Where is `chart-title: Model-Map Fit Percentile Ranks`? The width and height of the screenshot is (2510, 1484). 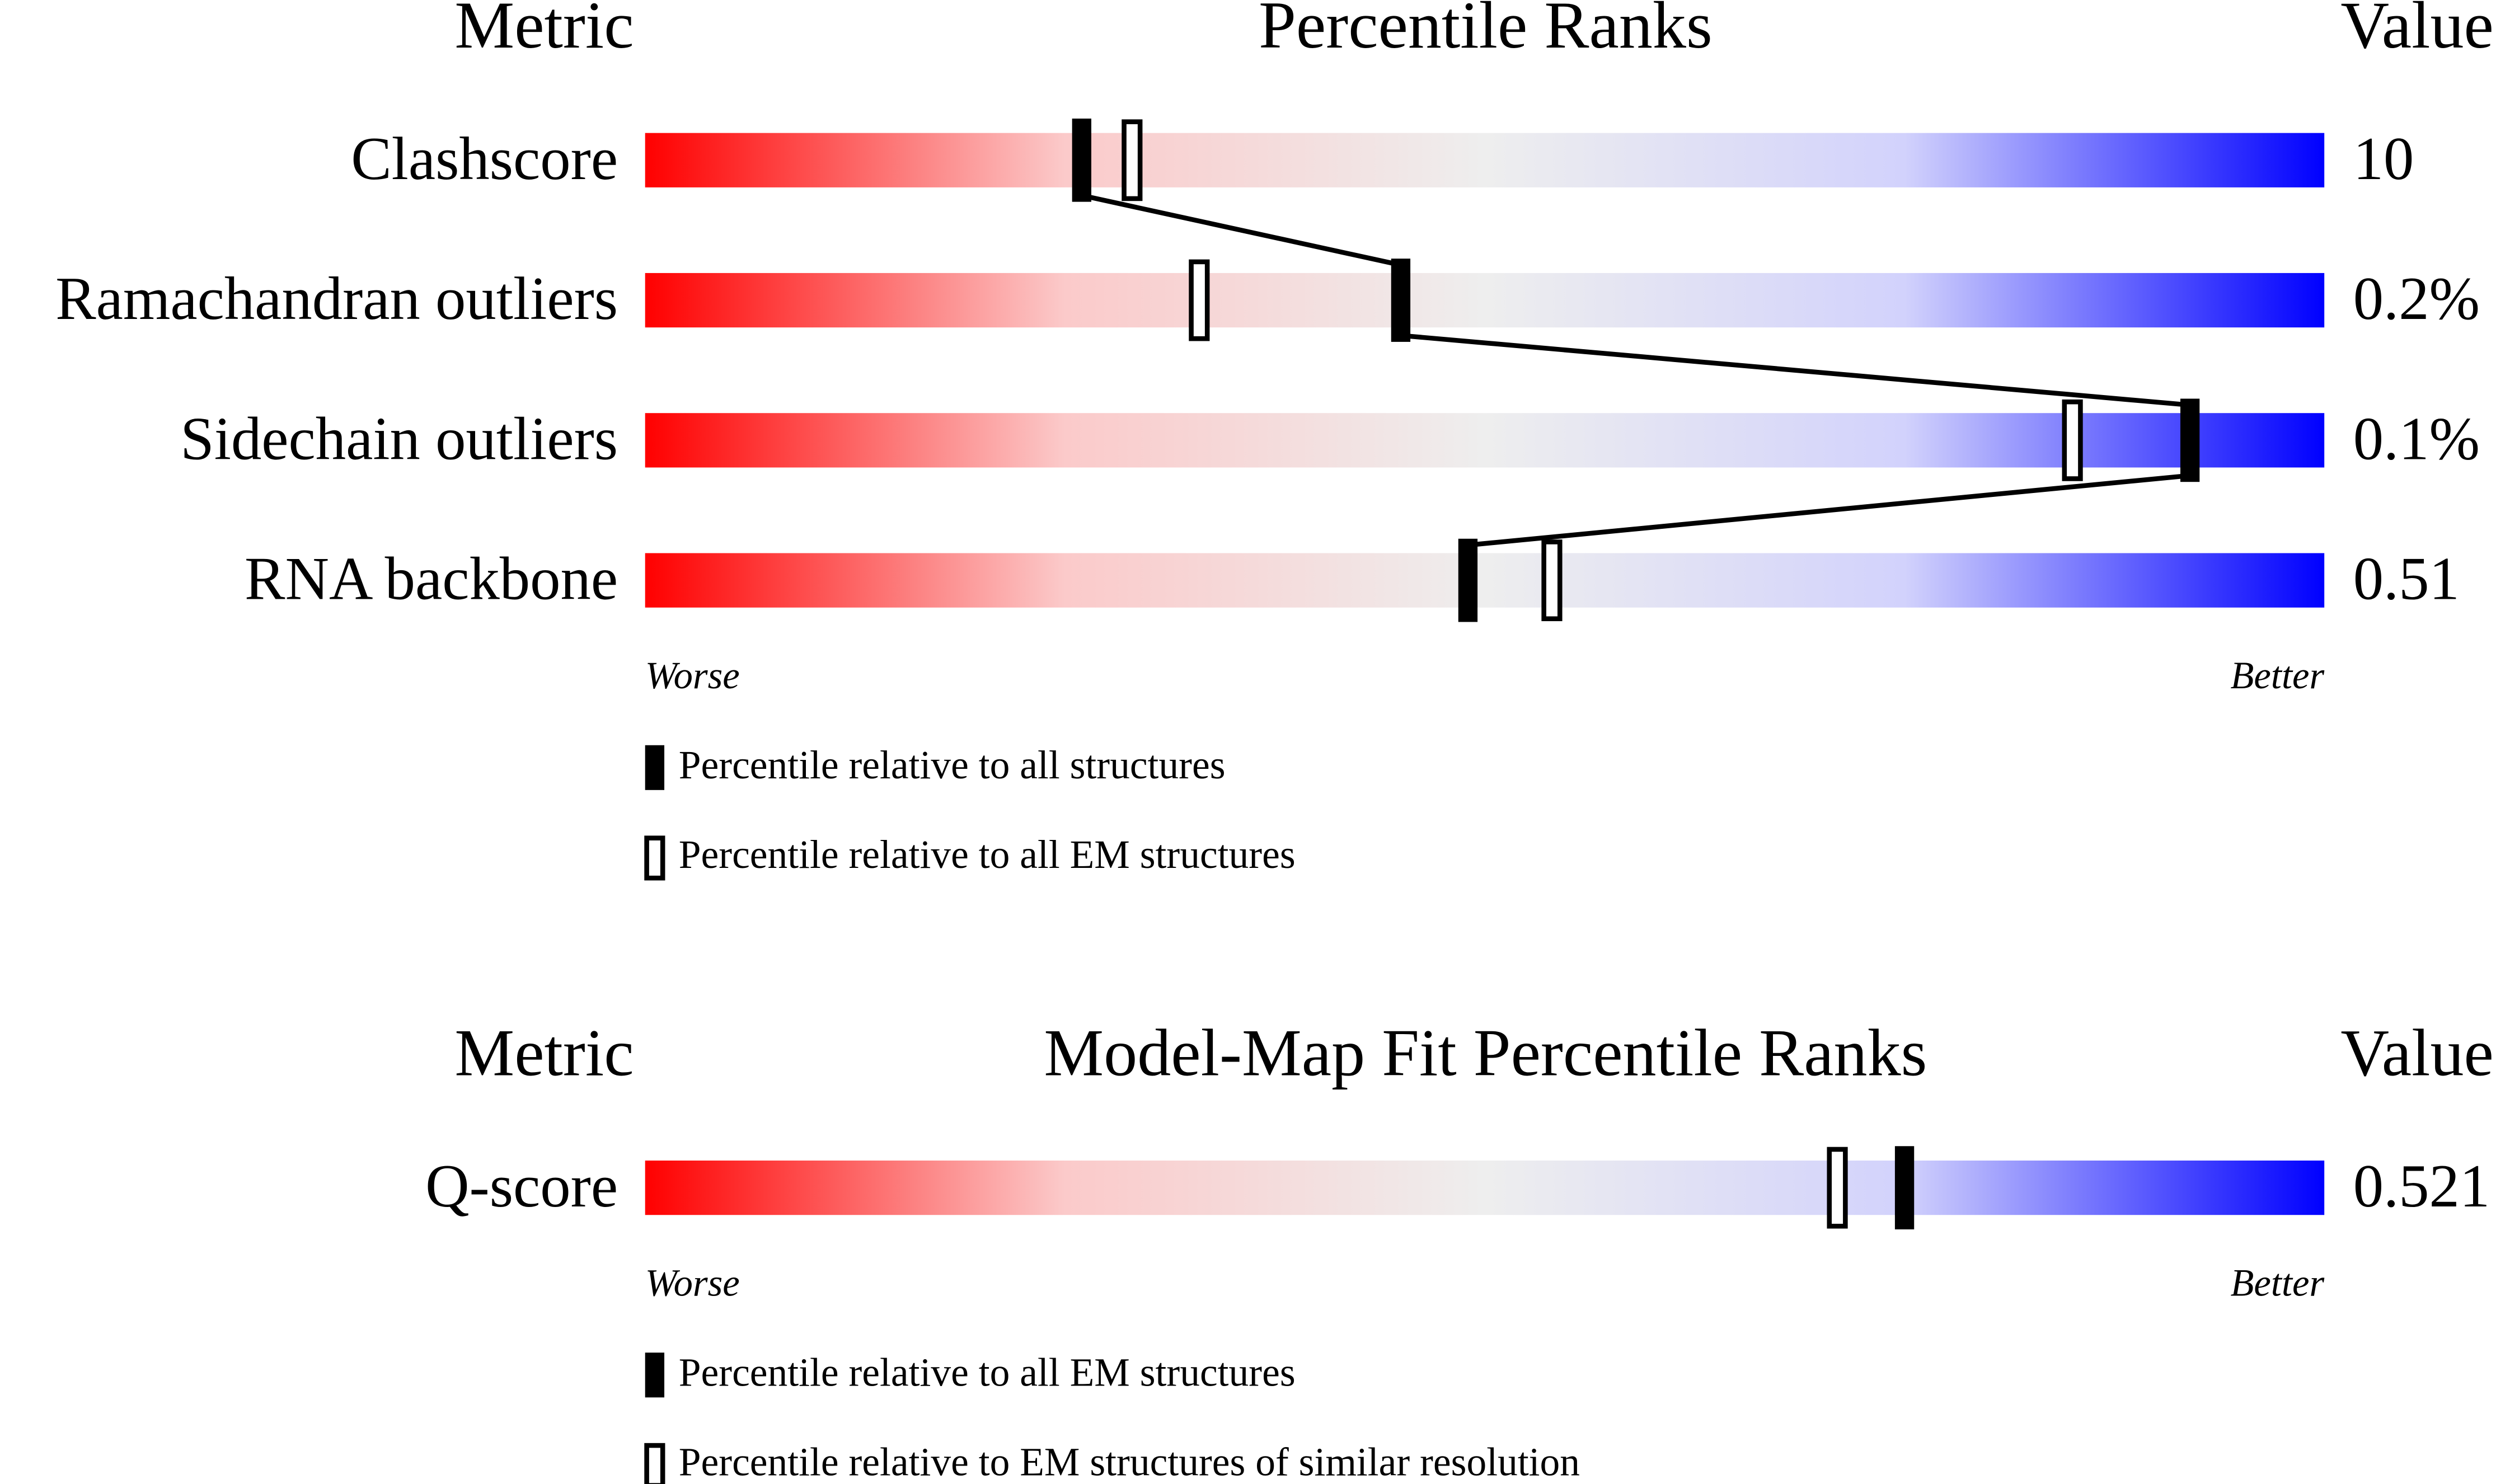 chart-title: Model-Map Fit Percentile Ranks is located at coordinates (1485, 1052).